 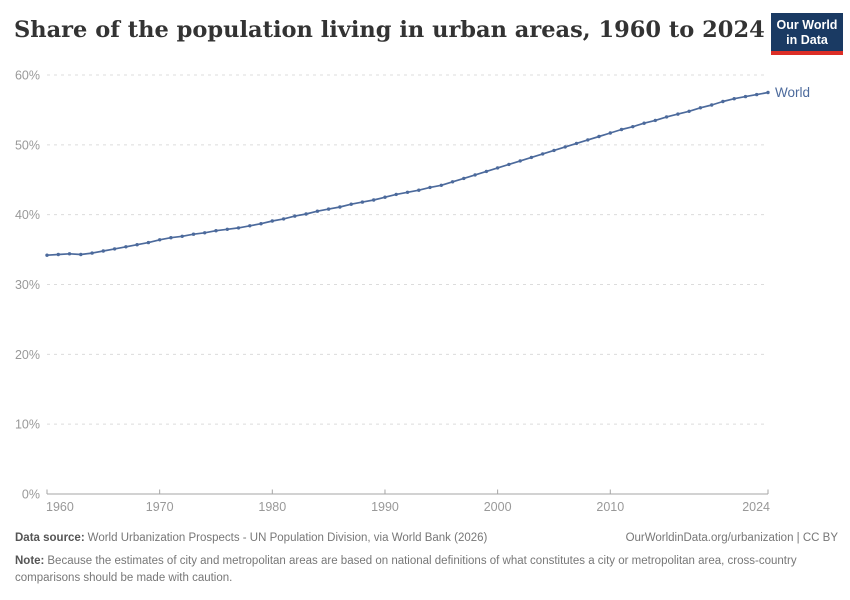 I want to click on note-label: Note:, so click(x=30, y=561).